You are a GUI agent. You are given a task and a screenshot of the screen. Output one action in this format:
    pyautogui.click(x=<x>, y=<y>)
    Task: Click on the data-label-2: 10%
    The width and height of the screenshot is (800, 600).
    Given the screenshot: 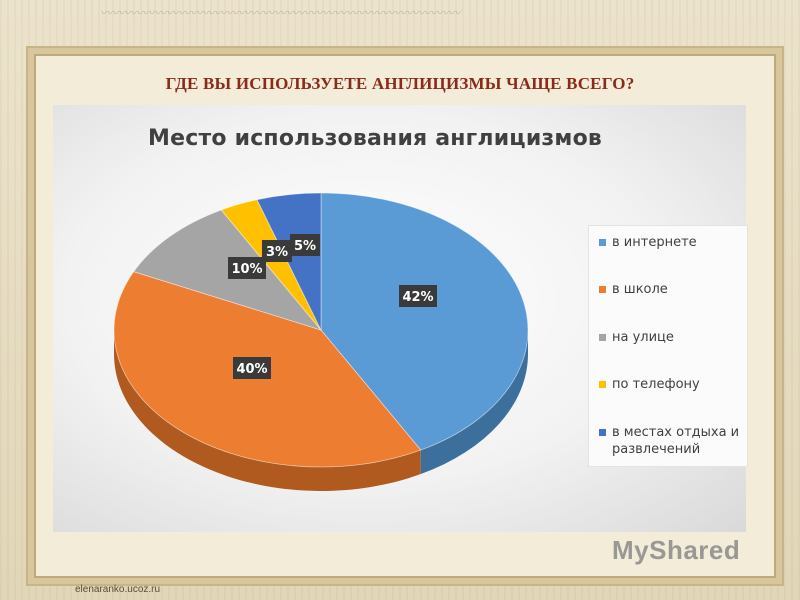 What is the action you would take?
    pyautogui.click(x=247, y=268)
    